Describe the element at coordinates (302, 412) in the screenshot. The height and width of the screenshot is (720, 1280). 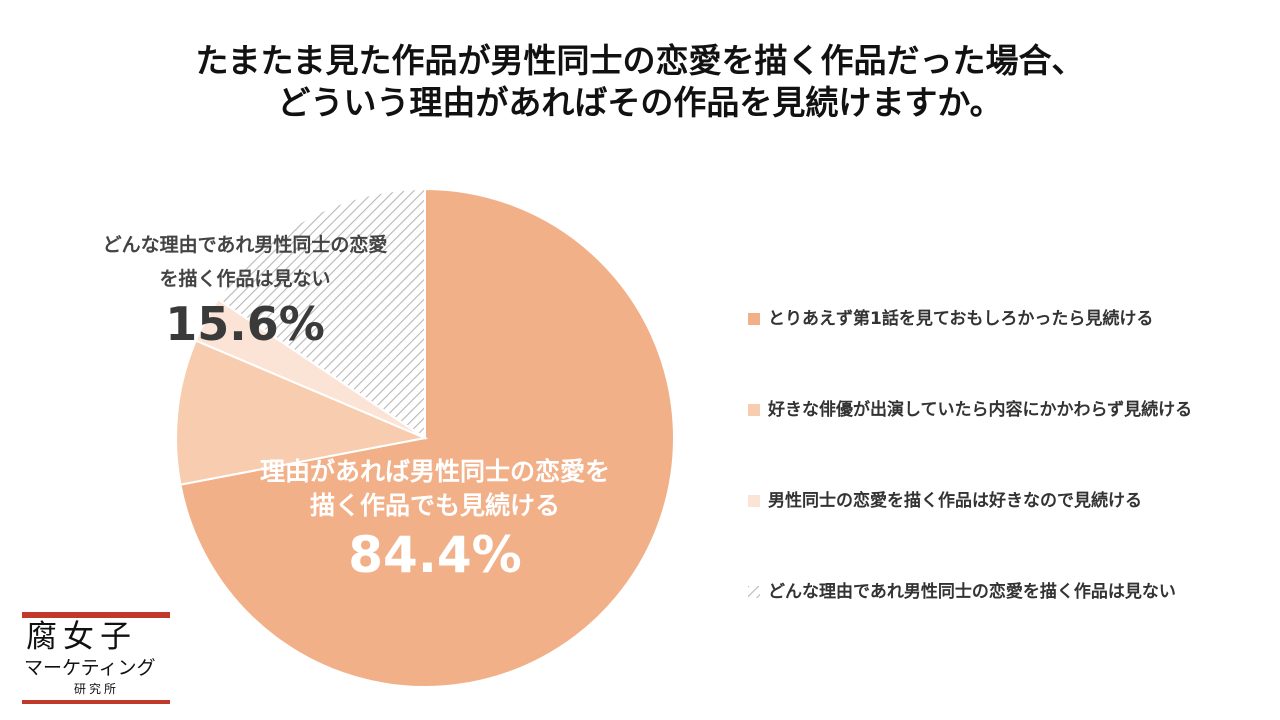
I see `pie-slice-favorite-actor` at that location.